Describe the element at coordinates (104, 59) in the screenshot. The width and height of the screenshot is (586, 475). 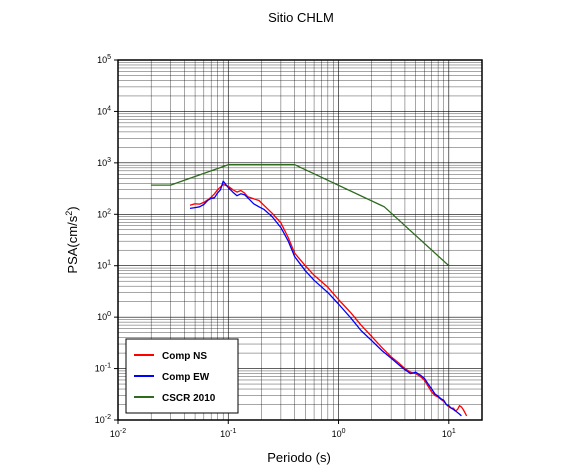
I see `y-tick-label: 10⁵` at that location.